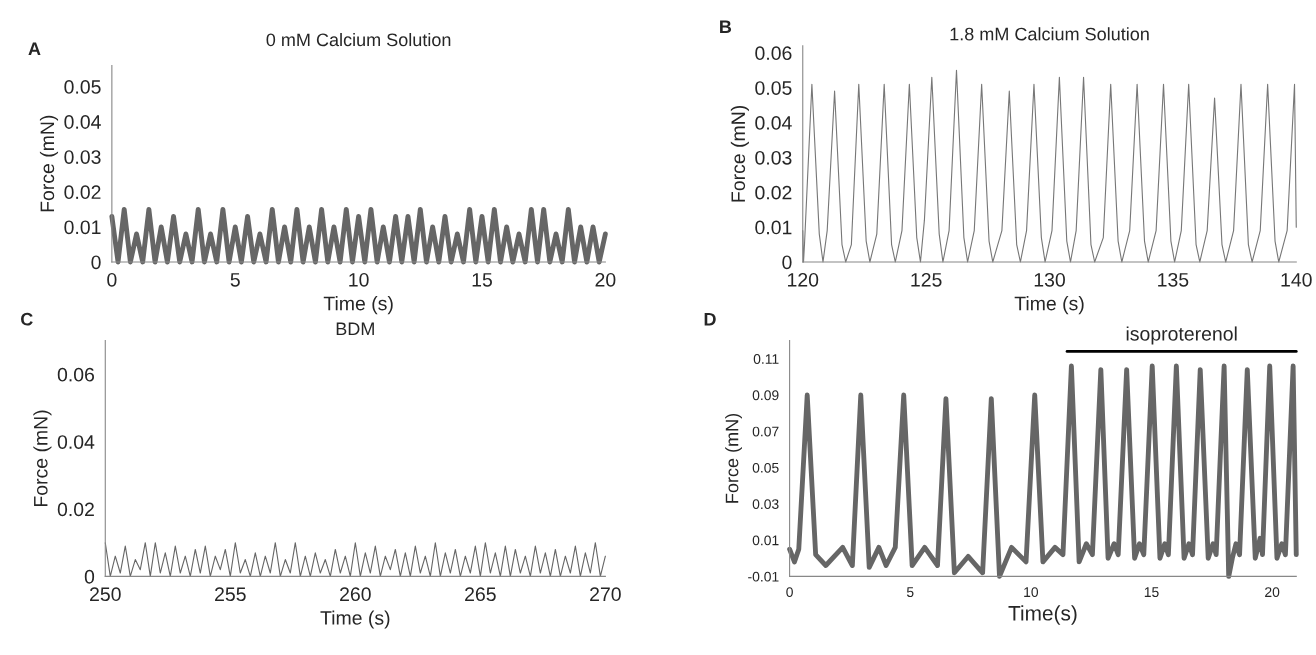 The width and height of the screenshot is (1316, 655). Describe the element at coordinates (230, 594) in the screenshot. I see `x-tick-label: 255` at that location.